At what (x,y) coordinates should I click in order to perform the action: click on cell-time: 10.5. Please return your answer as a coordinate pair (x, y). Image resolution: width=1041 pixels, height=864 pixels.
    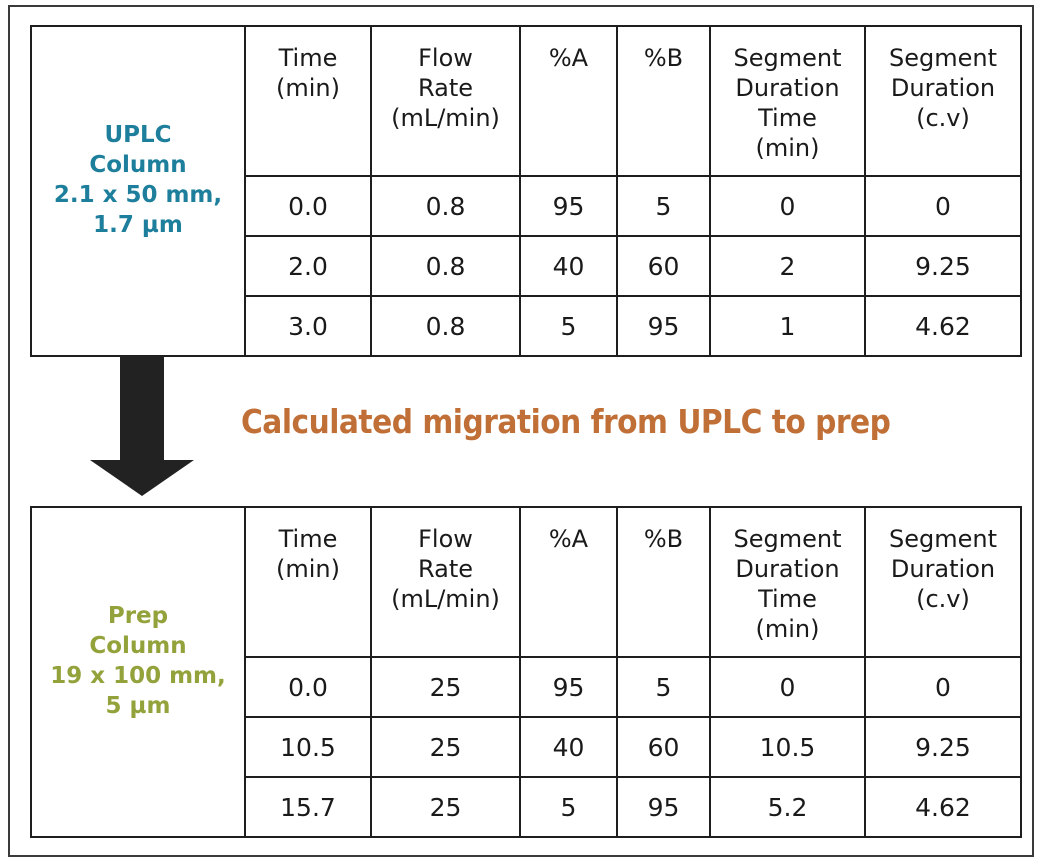
    Looking at the image, I should click on (308, 747).